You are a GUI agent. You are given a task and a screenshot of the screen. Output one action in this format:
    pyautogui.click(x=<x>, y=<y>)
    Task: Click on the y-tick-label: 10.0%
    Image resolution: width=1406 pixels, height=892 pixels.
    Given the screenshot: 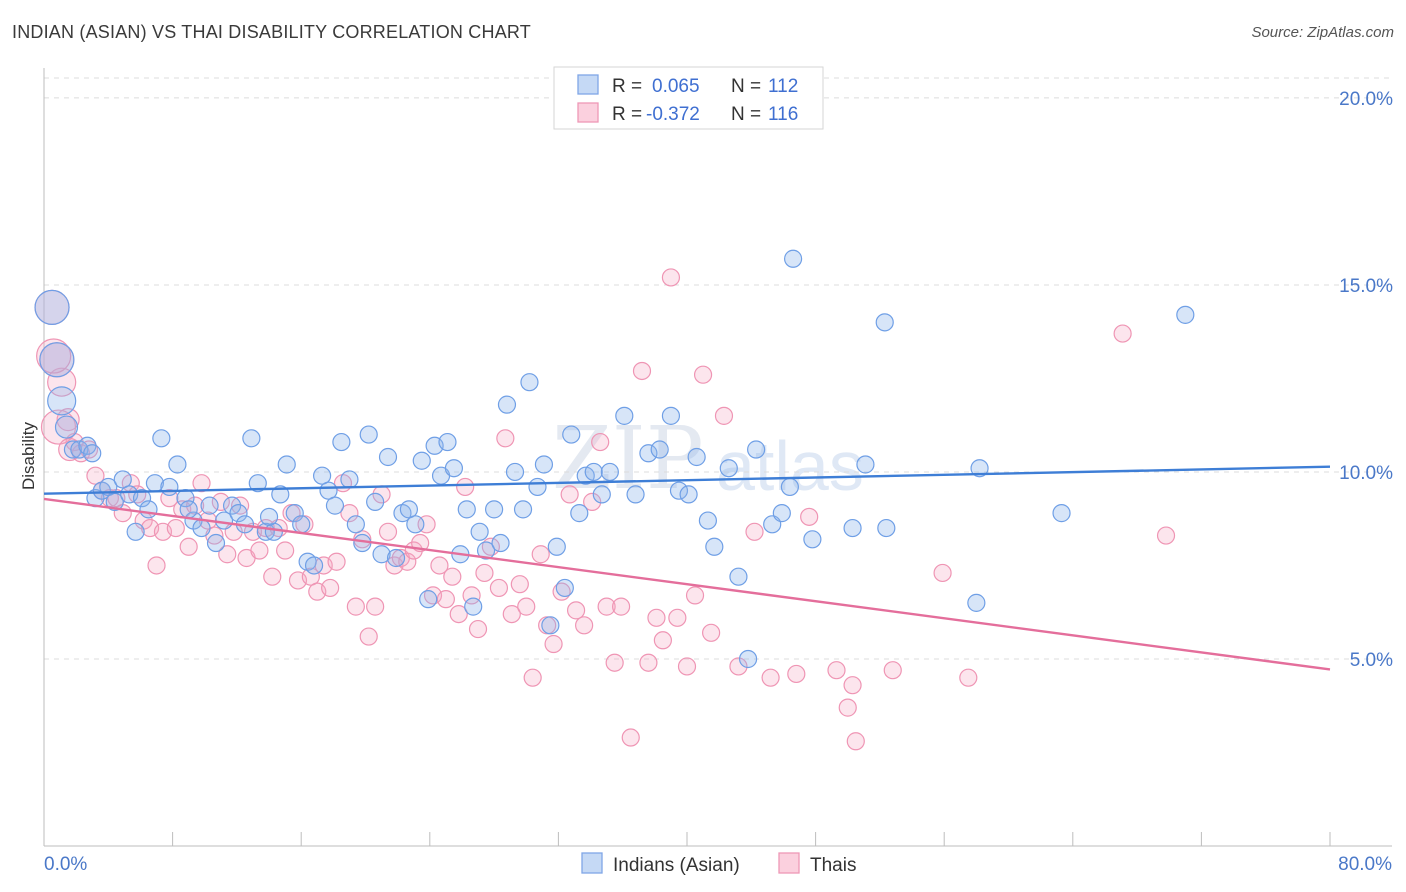 What is the action you would take?
    pyautogui.click(x=1366, y=473)
    